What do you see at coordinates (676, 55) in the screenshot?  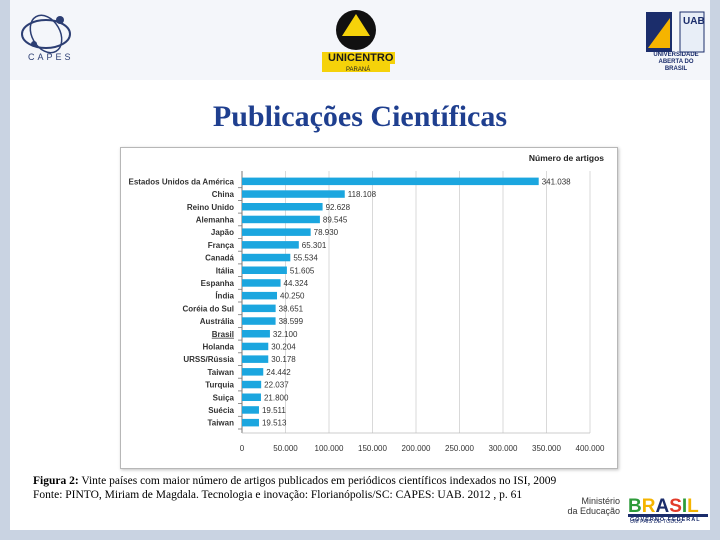 I see `uab-logo-line1: UNIVERSIDADE` at bounding box center [676, 55].